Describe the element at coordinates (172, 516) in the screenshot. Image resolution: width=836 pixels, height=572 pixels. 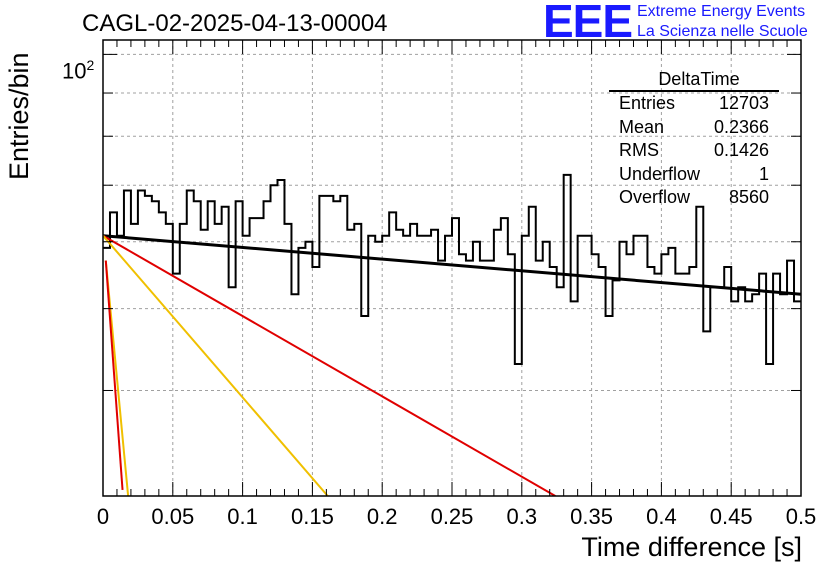
I see `x-tick-label: 0.05` at that location.